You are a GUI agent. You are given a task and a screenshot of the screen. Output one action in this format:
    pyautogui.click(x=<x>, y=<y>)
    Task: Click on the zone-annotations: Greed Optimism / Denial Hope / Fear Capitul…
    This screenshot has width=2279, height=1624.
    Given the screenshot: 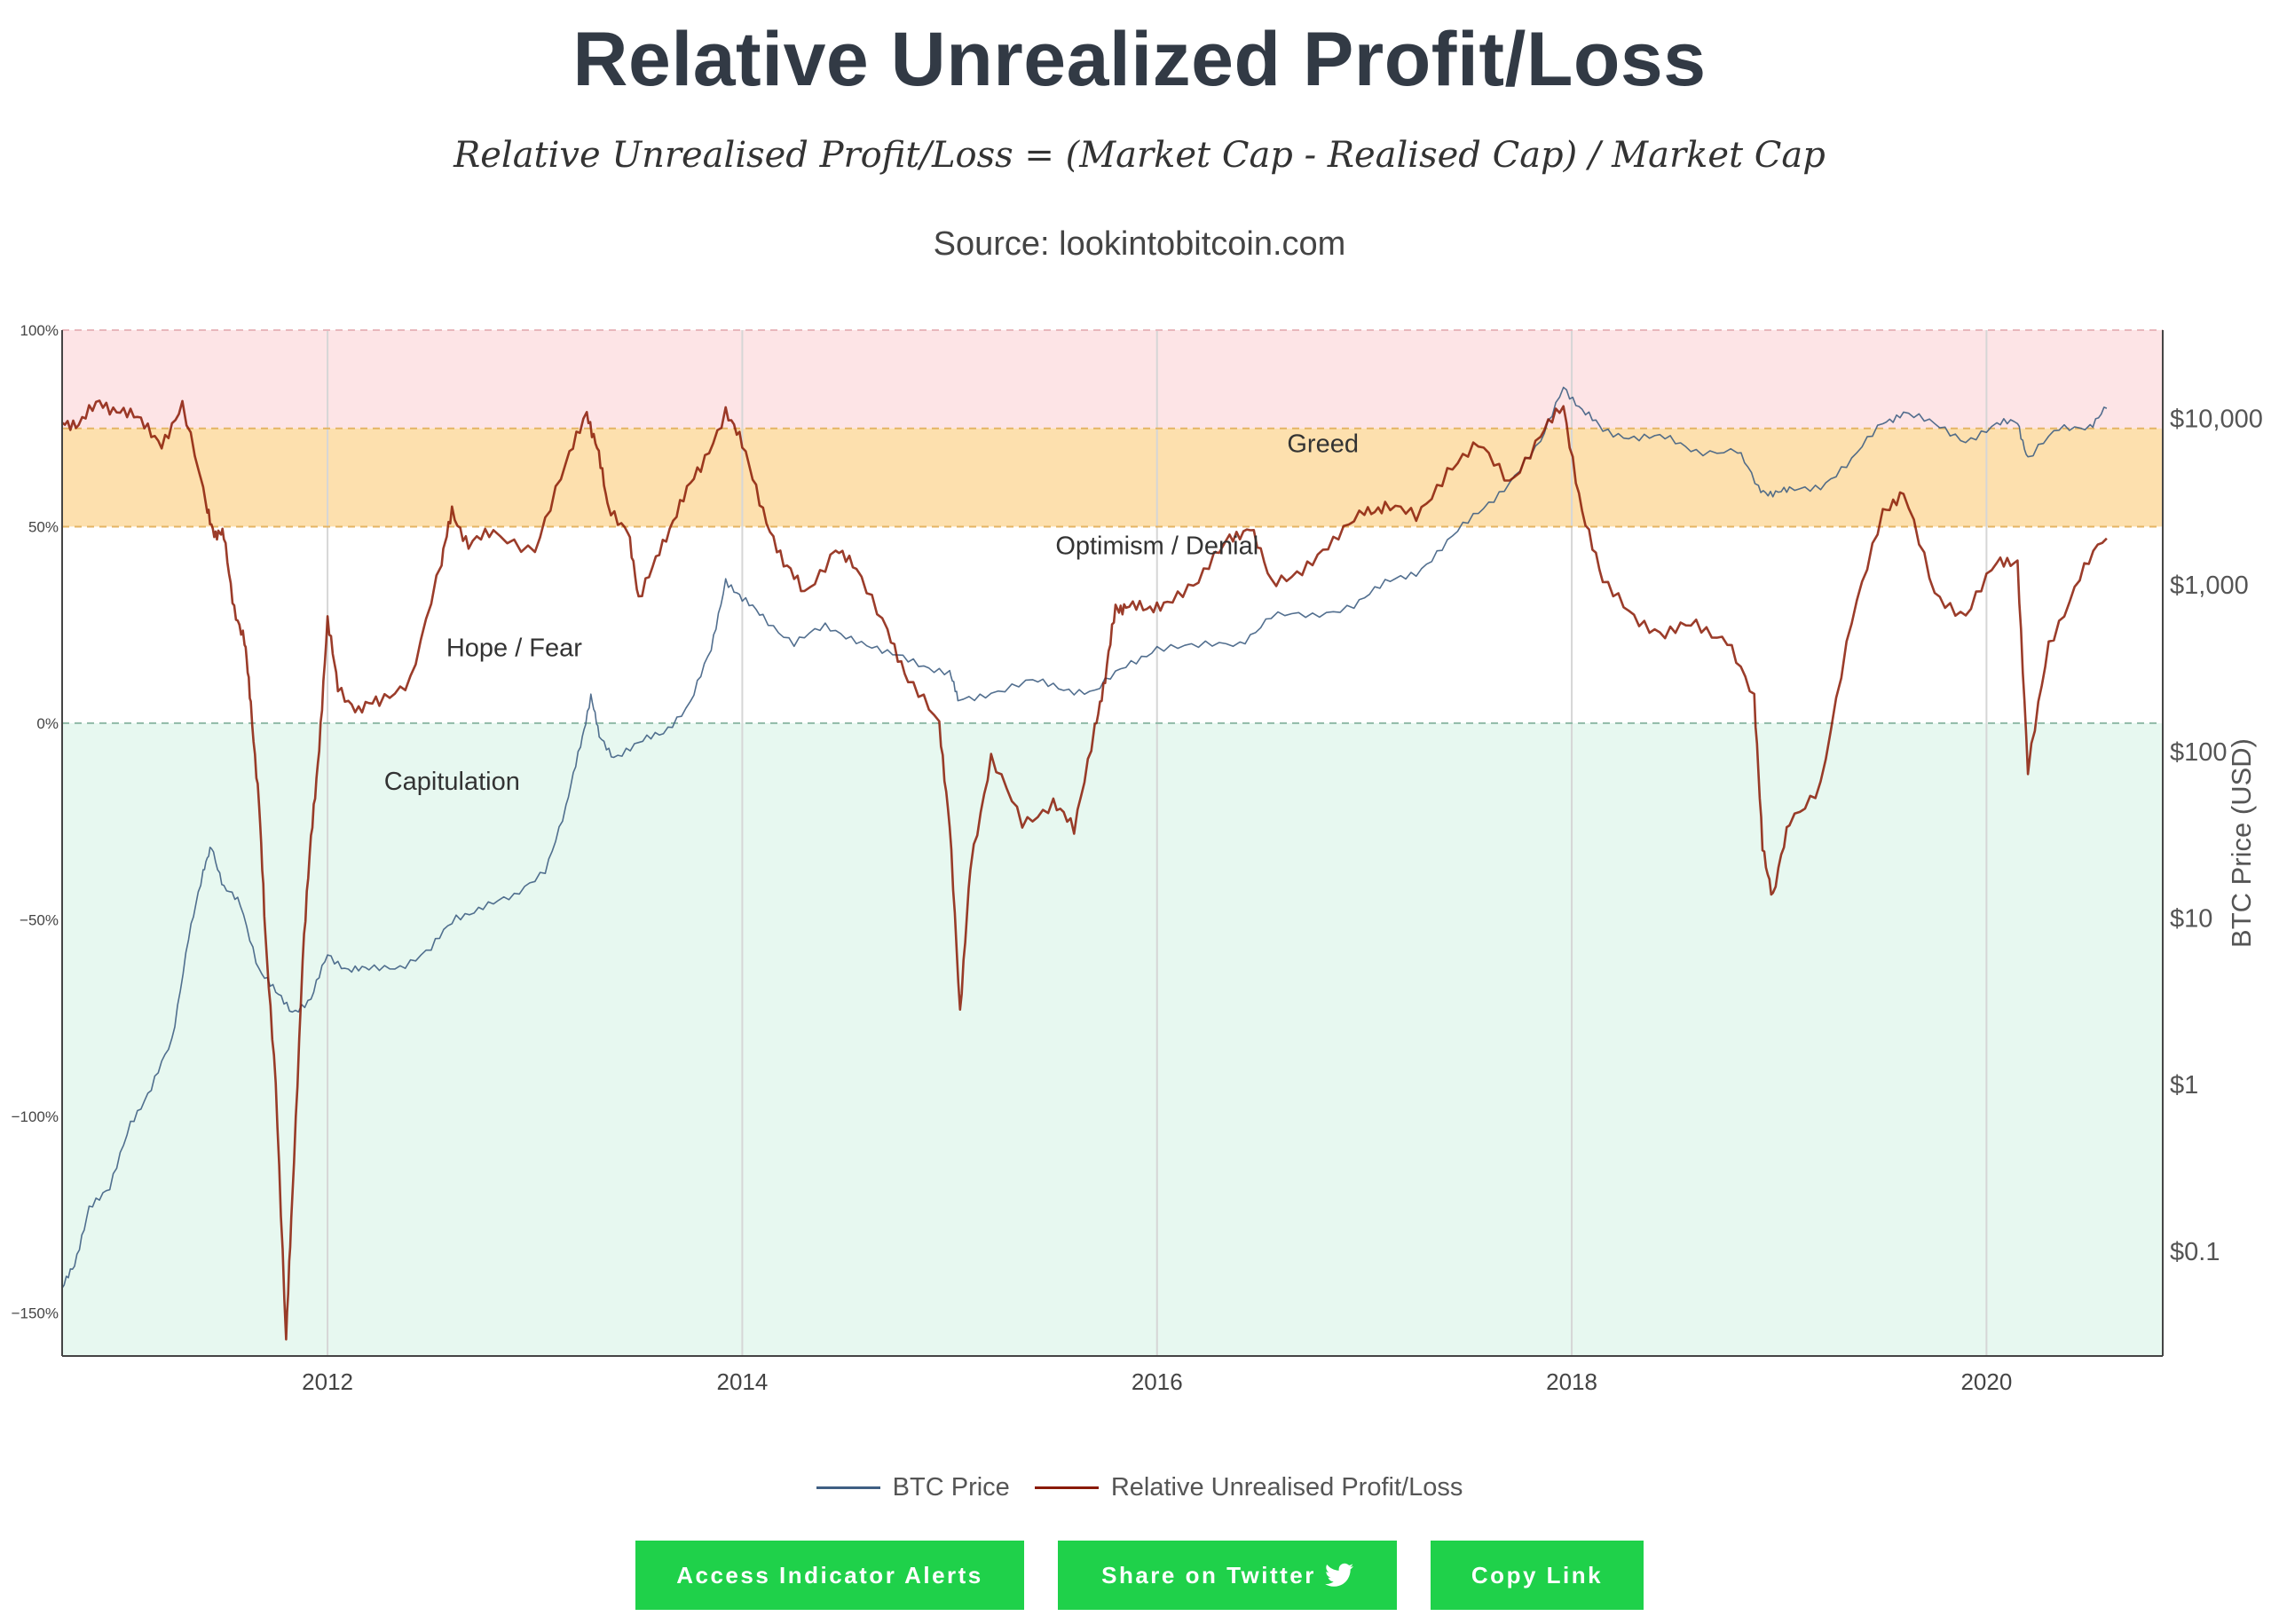 What is the action you would take?
    pyautogui.click(x=872, y=613)
    